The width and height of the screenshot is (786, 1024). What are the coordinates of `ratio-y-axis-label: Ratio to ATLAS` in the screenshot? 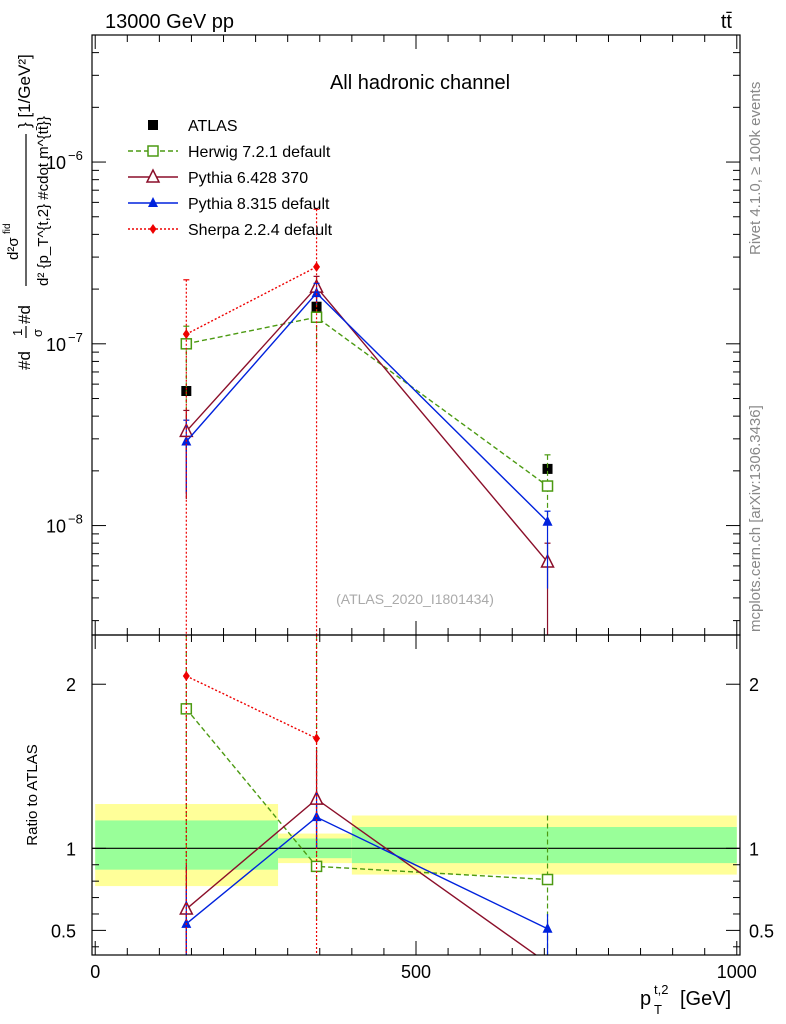 It's located at (32, 794).